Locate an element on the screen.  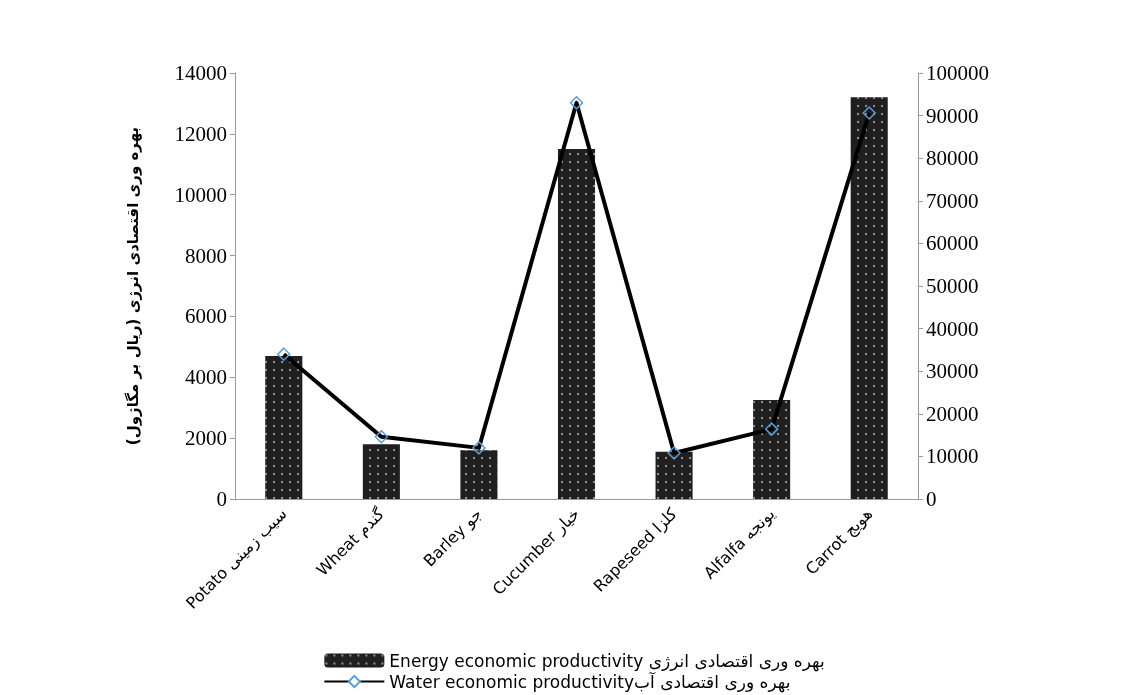
y-tick-label: 14000 is located at coordinates (200, 73).